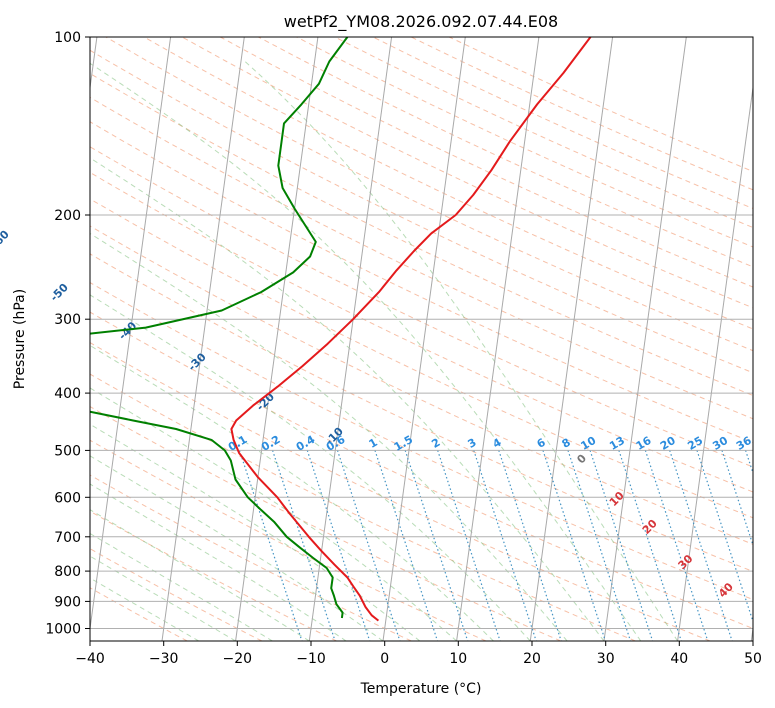 This screenshot has height=708, width=775. What do you see at coordinates (67, 38) in the screenshot?
I see `y-tick-label: 100` at bounding box center [67, 38].